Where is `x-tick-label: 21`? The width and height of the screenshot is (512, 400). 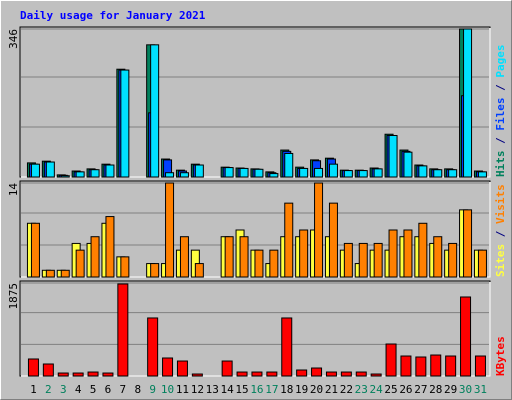
x-tick-label: 21 is located at coordinates (331, 389).